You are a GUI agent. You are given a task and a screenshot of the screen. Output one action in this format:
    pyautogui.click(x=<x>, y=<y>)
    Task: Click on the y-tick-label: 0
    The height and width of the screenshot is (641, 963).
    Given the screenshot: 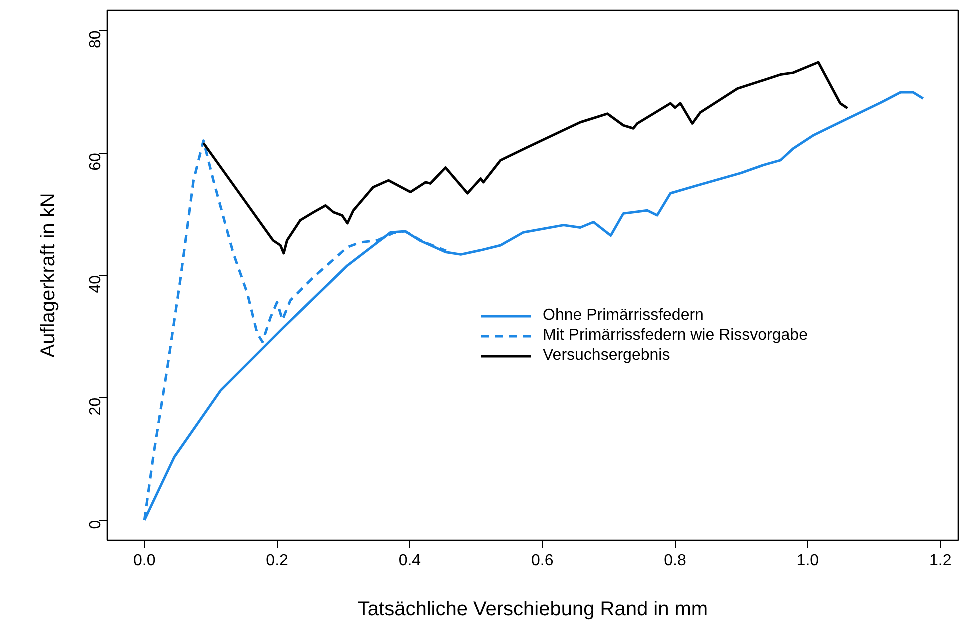 What is the action you would take?
    pyautogui.click(x=96, y=525)
    